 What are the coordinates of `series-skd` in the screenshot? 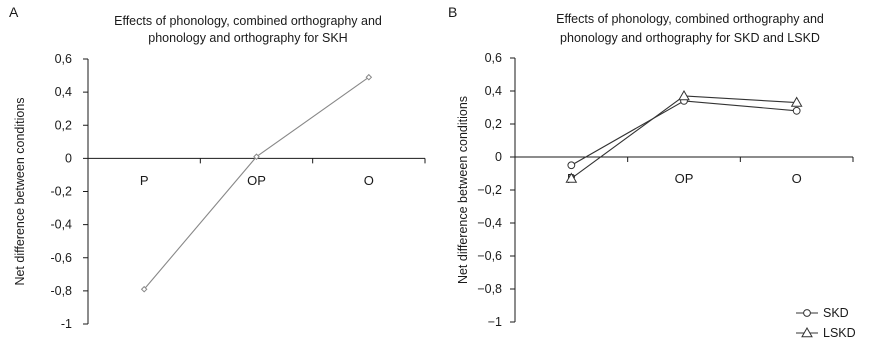 It's located at (684, 133).